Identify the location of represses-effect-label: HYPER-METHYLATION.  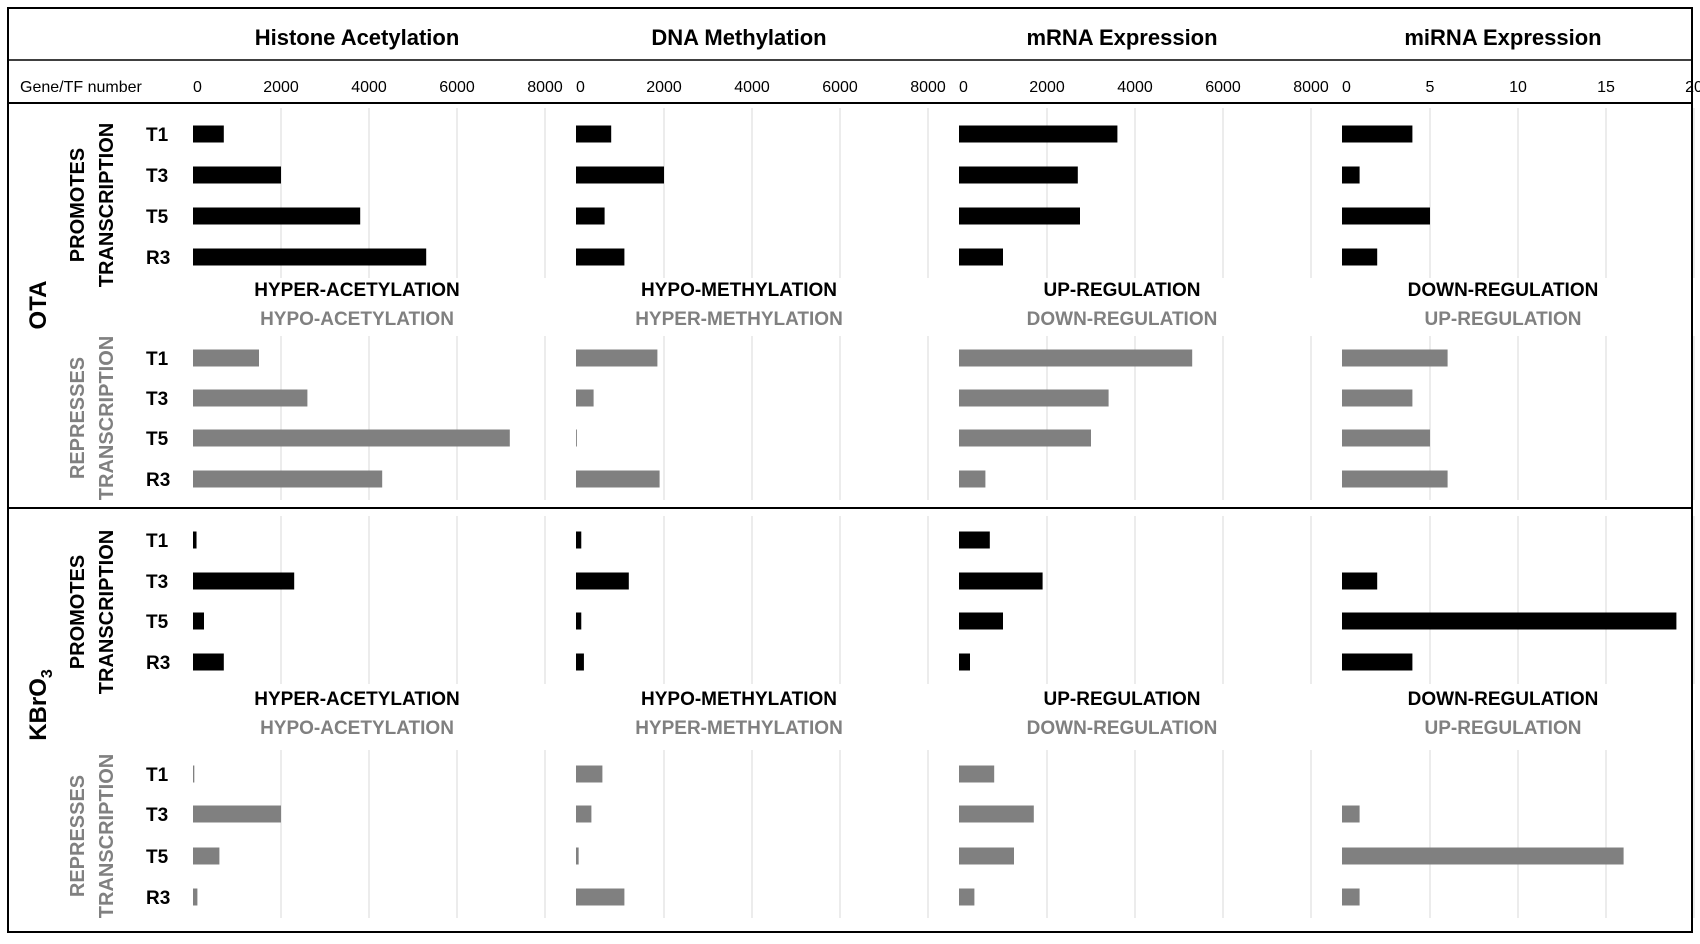
(739, 728).